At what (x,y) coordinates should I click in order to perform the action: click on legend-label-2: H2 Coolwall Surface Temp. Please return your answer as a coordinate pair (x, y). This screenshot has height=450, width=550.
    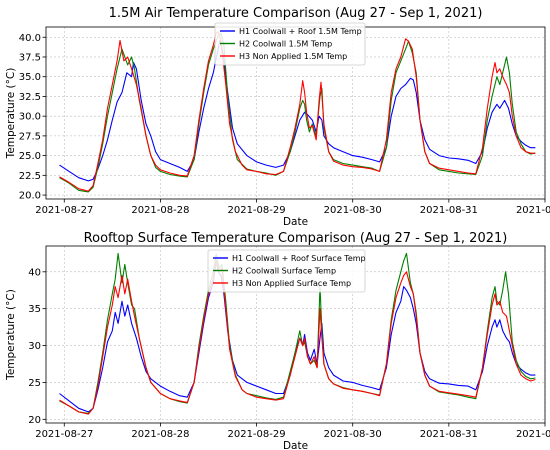
    Looking at the image, I should click on (284, 271).